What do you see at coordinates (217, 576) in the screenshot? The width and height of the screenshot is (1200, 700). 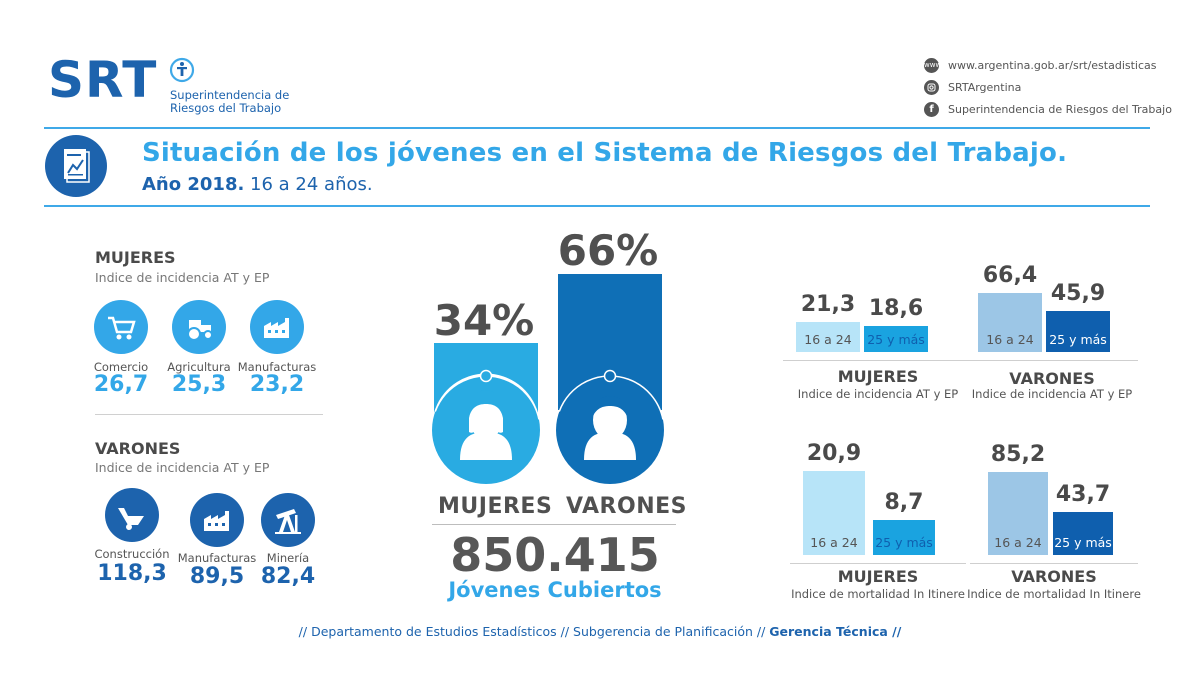 I see `varones-sector-value-2: 89,5` at bounding box center [217, 576].